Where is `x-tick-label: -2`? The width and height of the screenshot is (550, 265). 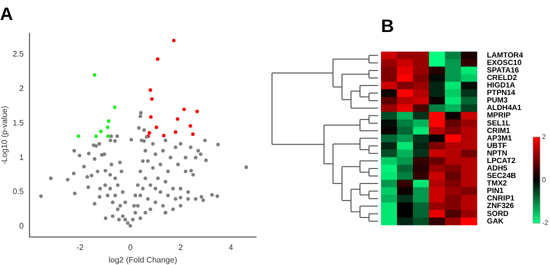 x-tick-label: -2 is located at coordinates (80, 247).